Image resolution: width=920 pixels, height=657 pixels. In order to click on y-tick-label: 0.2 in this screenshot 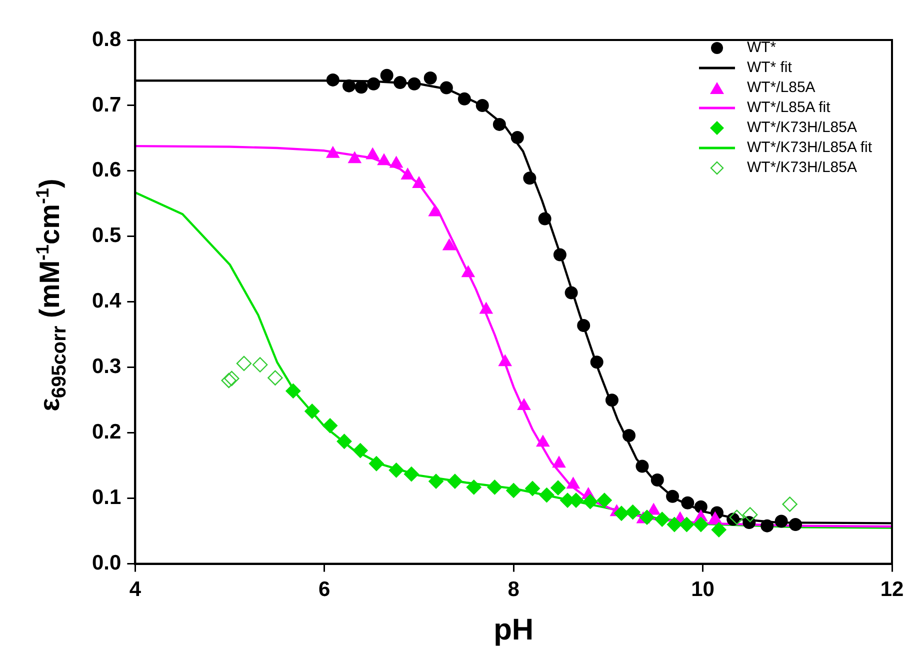, I will do `click(107, 432)`.